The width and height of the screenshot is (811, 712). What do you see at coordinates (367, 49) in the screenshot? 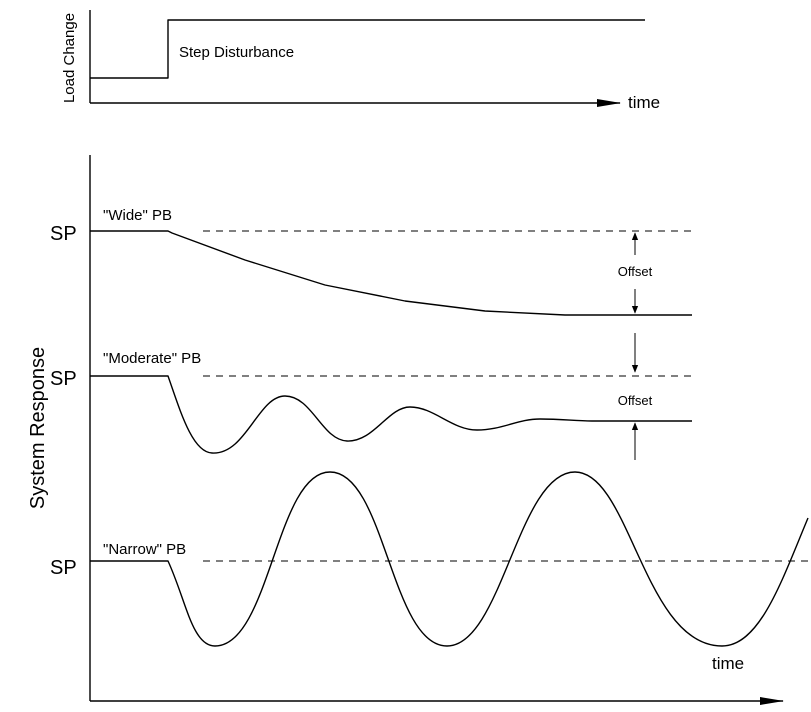
I see `load-step-line` at bounding box center [367, 49].